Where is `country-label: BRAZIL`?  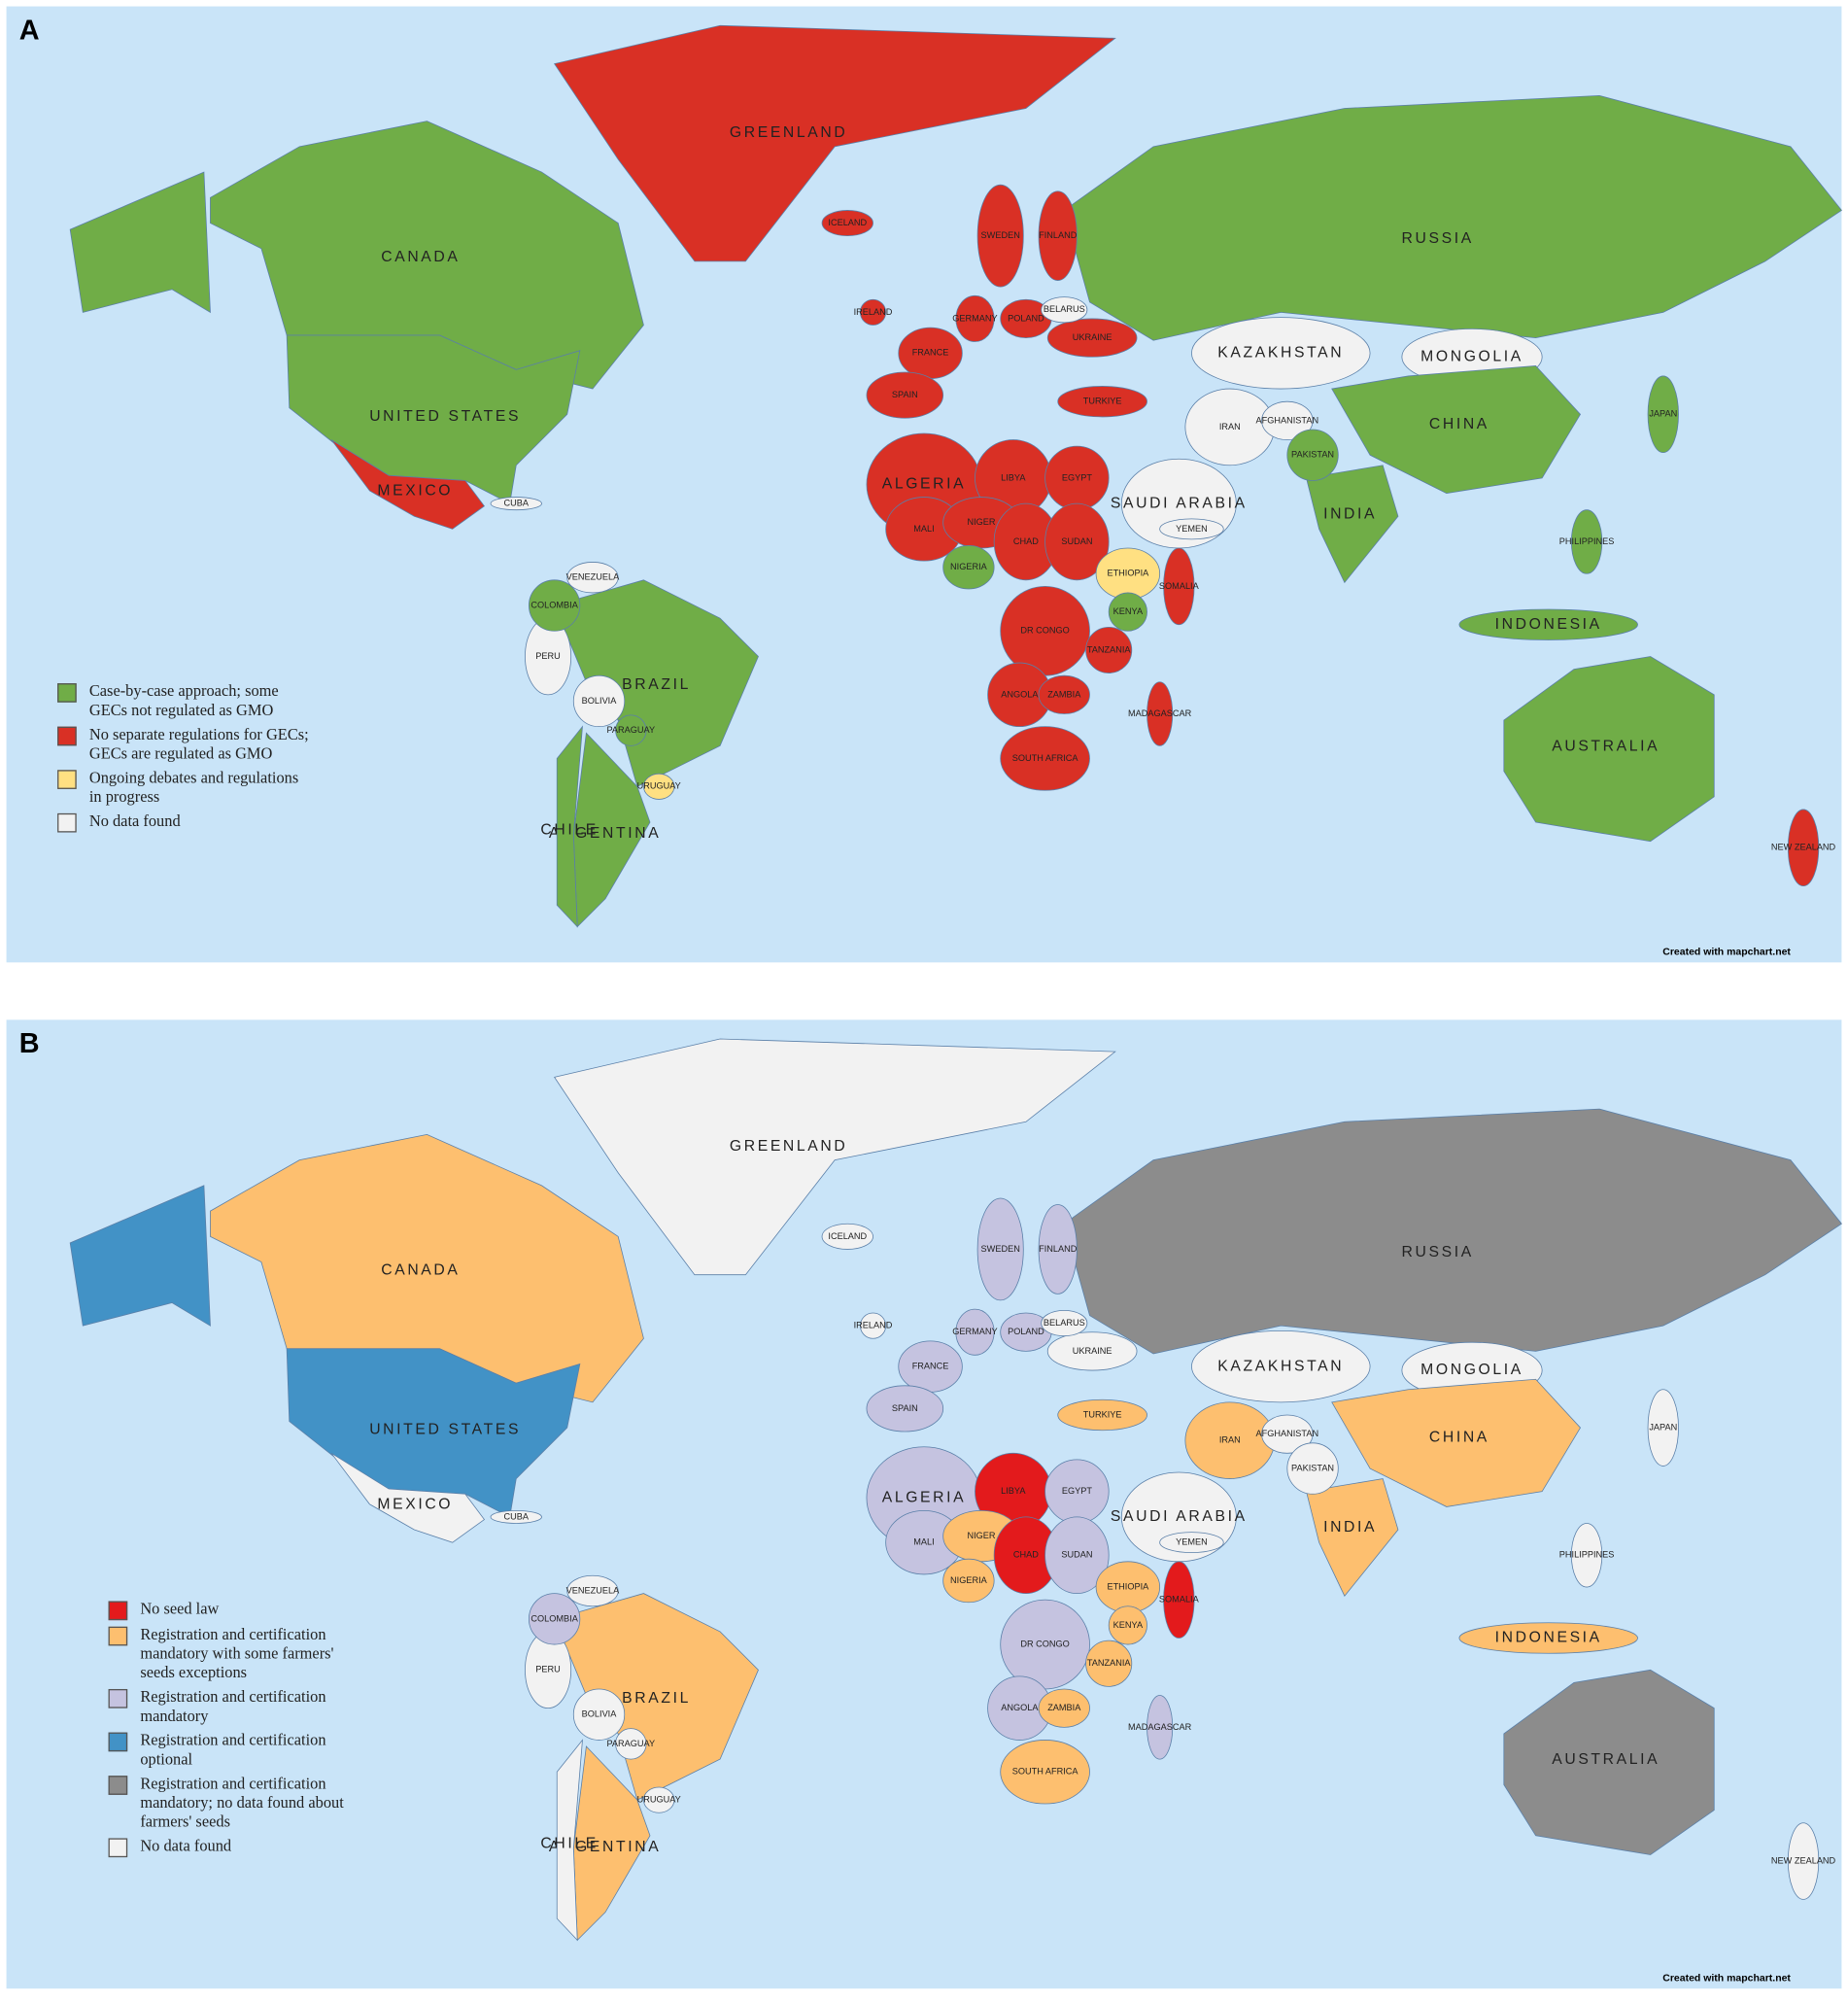 country-label: BRAZIL is located at coordinates (656, 684).